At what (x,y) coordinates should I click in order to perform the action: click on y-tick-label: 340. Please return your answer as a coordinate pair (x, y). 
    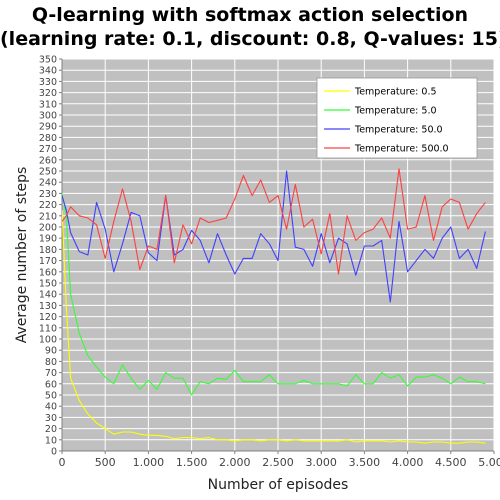
    Looking at the image, I should click on (48, 71).